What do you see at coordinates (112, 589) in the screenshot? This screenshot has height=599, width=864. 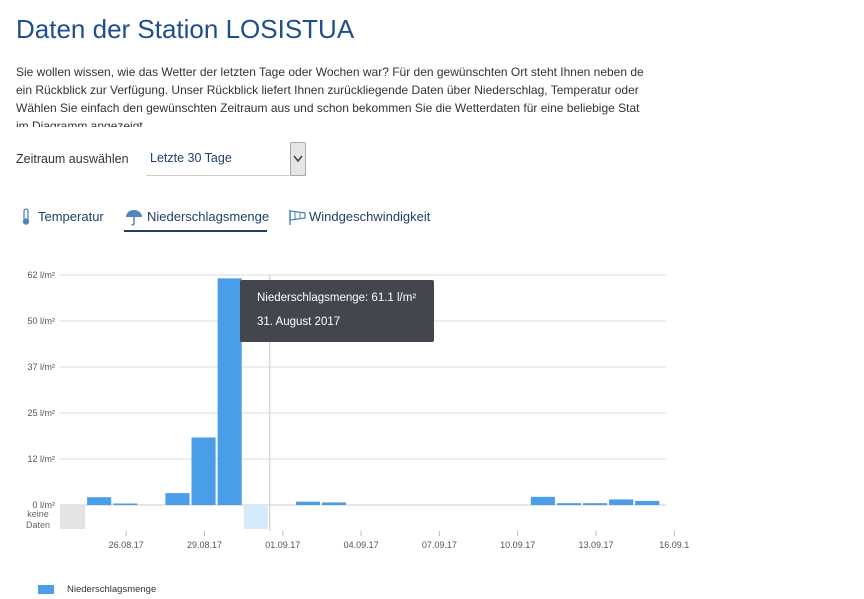 I see `legend-label: Niederschlagsmenge` at bounding box center [112, 589].